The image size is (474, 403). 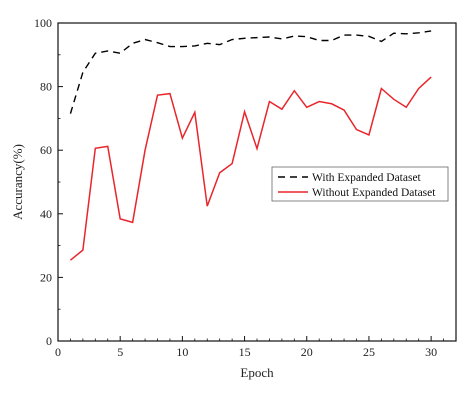 I want to click on y-tick-label: 0, so click(x=49, y=341).